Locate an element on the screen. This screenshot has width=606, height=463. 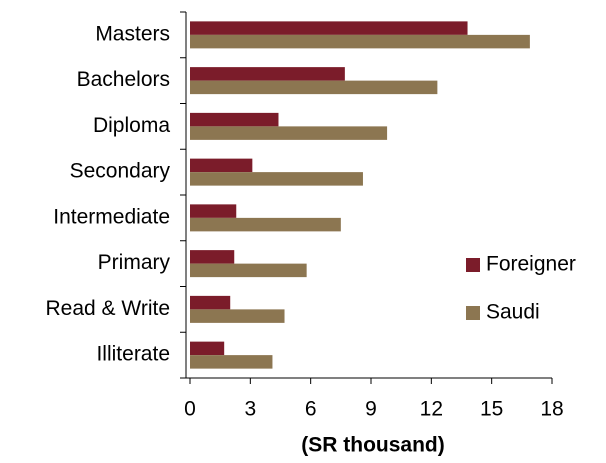
x-tick-label: 12 is located at coordinates (431, 409).